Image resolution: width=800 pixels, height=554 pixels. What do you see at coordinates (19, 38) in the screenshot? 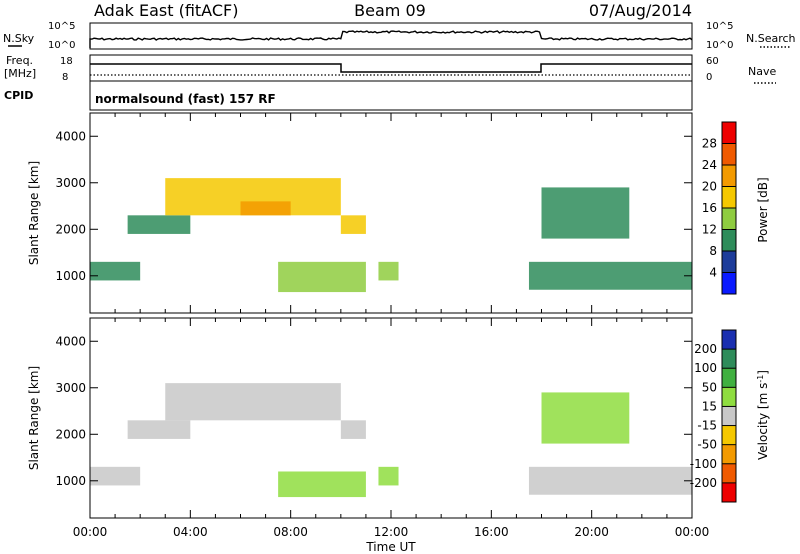
I see `nsky-label: N.Sky` at bounding box center [19, 38].